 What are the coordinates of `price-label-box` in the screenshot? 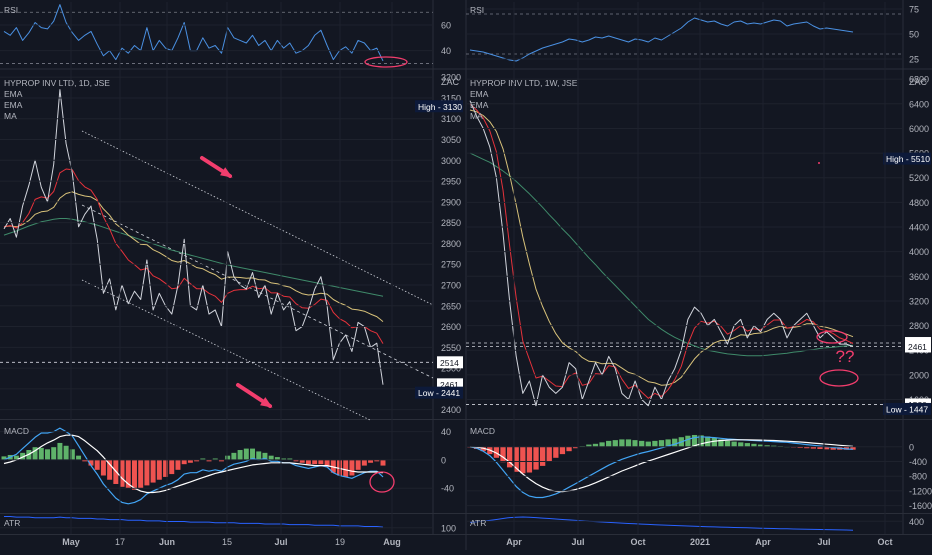 It's located at (439, 106).